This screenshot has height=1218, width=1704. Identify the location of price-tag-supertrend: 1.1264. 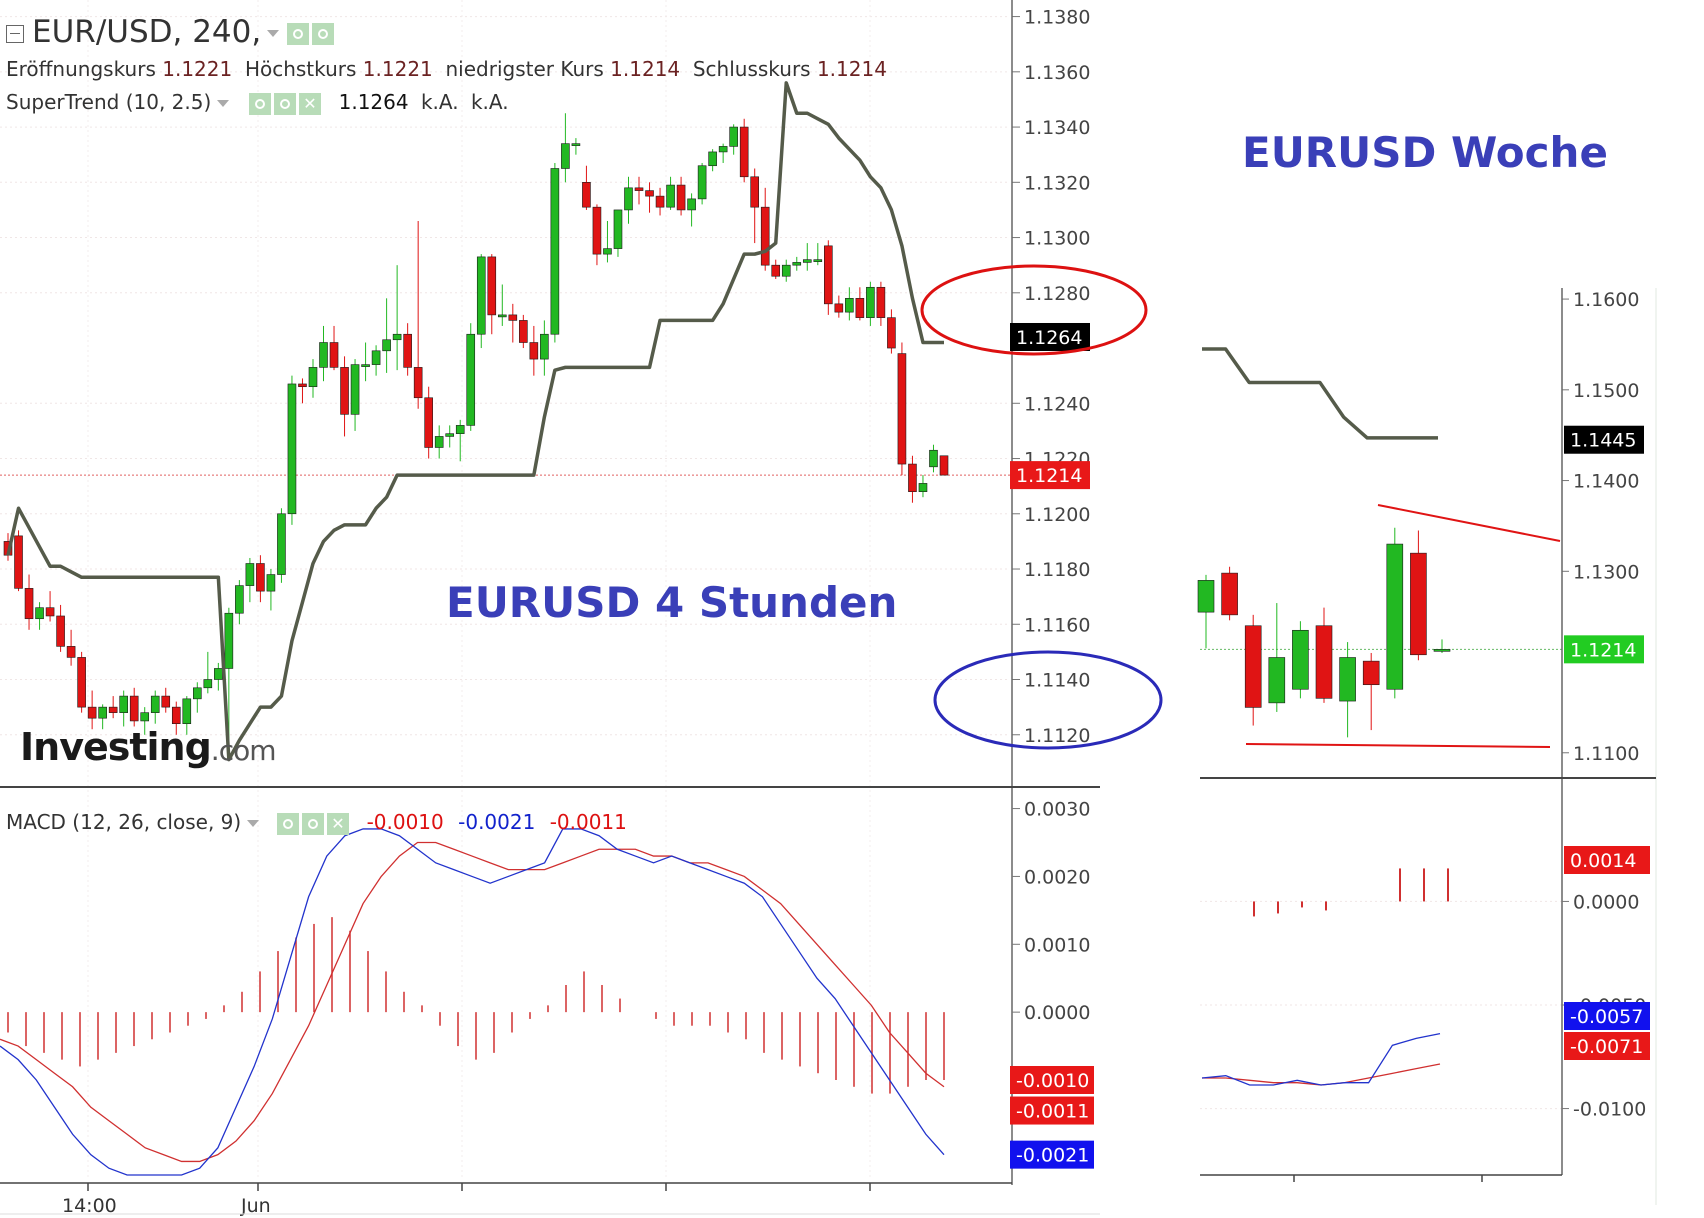
(1049, 338).